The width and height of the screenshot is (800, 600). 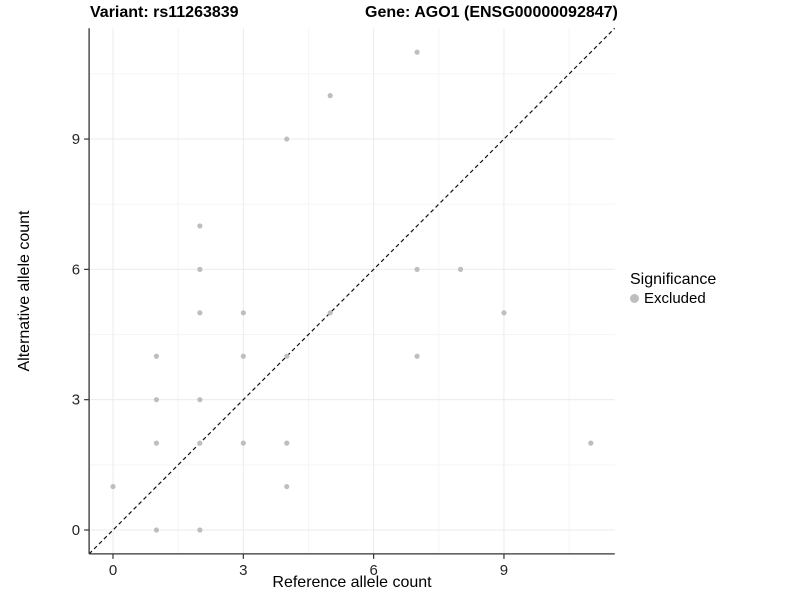 I want to click on y-tick-label: 3, so click(x=76, y=400).